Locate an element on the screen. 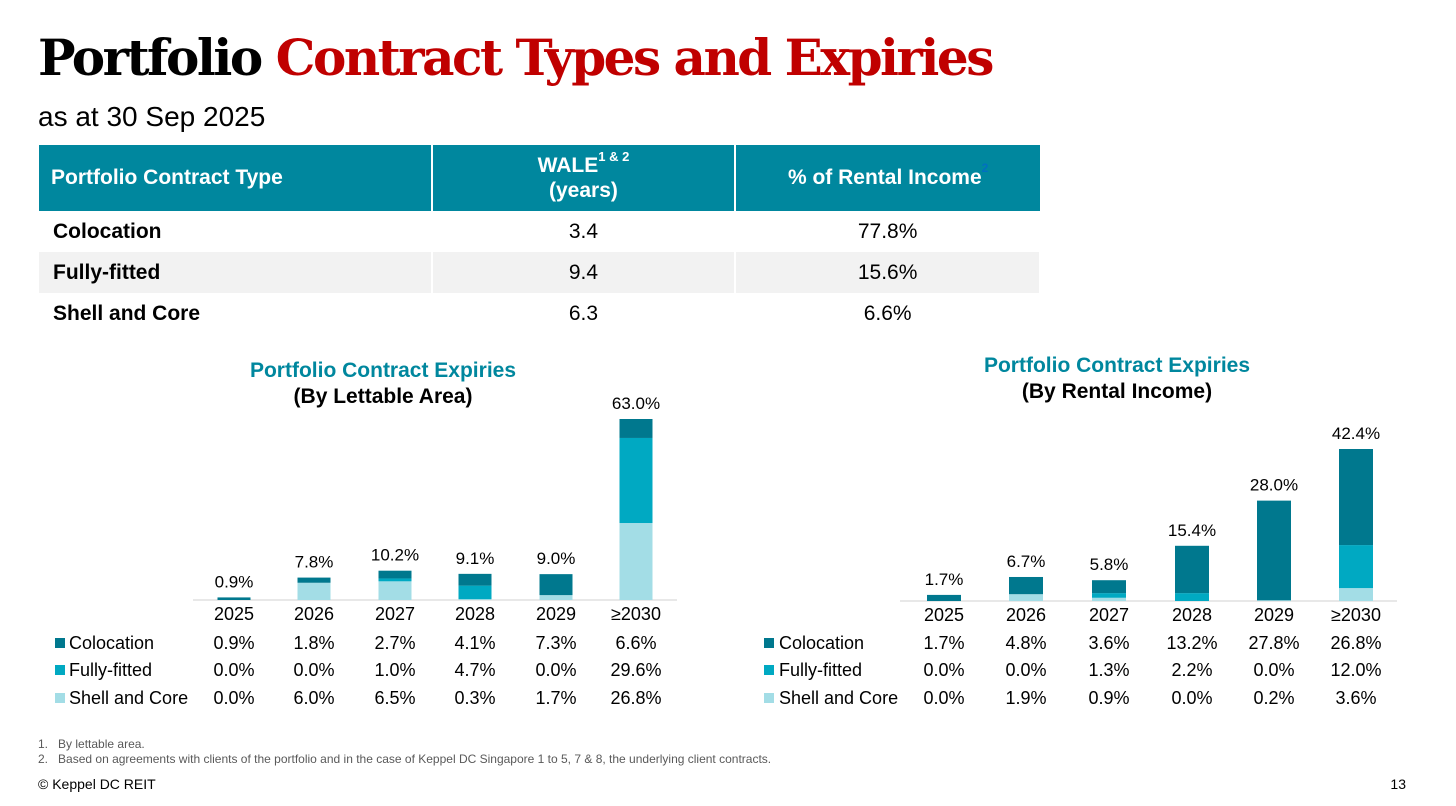 The height and width of the screenshot is (806, 1456). data-table-value: 29.6% is located at coordinates (635, 670).